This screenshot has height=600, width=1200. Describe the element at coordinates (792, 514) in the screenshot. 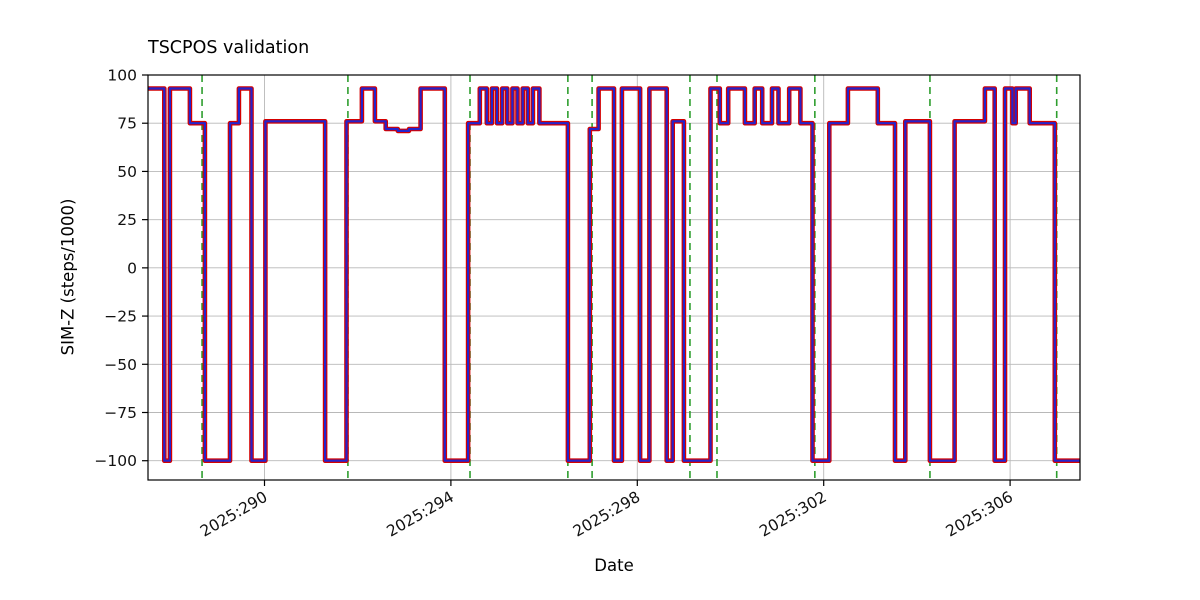

I see `svg-text: 2025:302` at that location.